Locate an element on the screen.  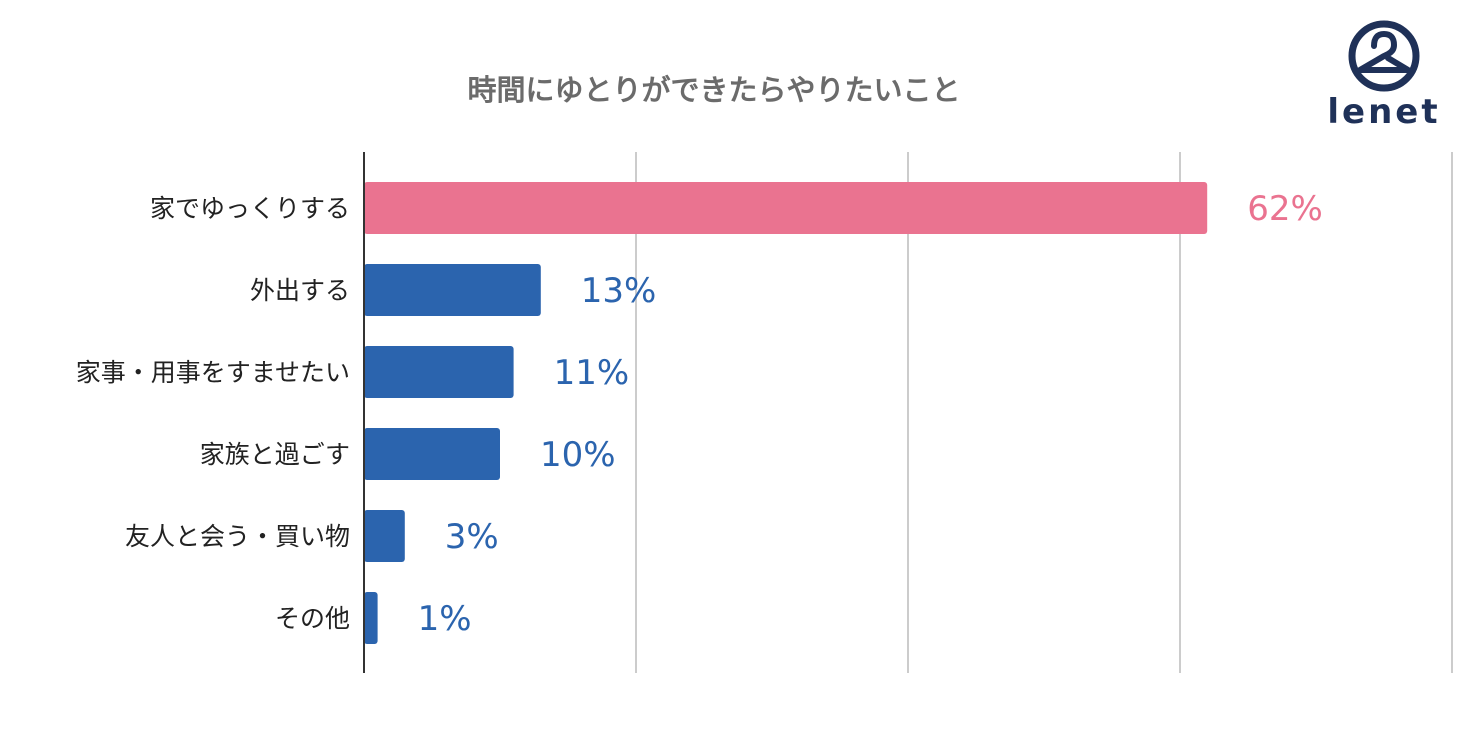
value-label: 10% is located at coordinates (578, 455).